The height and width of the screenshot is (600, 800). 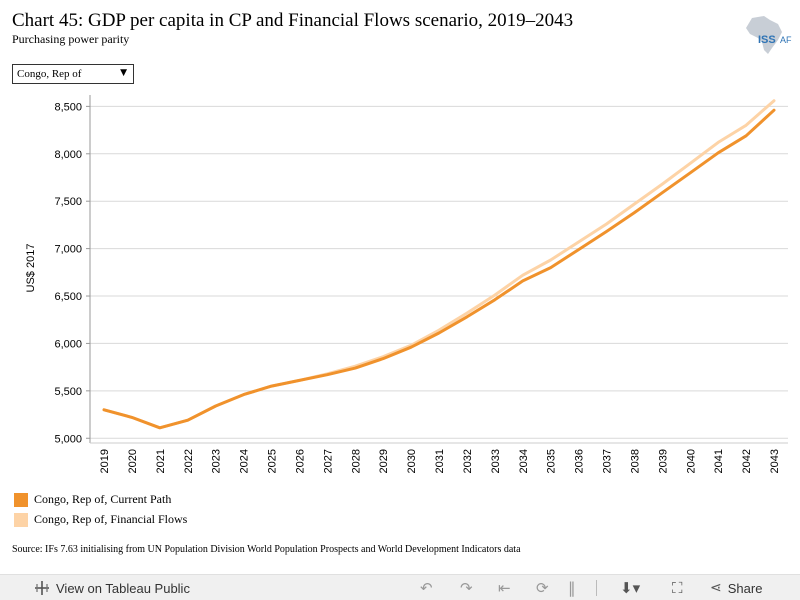 I want to click on legend-swatch-financial-flows, so click(x=21, y=520).